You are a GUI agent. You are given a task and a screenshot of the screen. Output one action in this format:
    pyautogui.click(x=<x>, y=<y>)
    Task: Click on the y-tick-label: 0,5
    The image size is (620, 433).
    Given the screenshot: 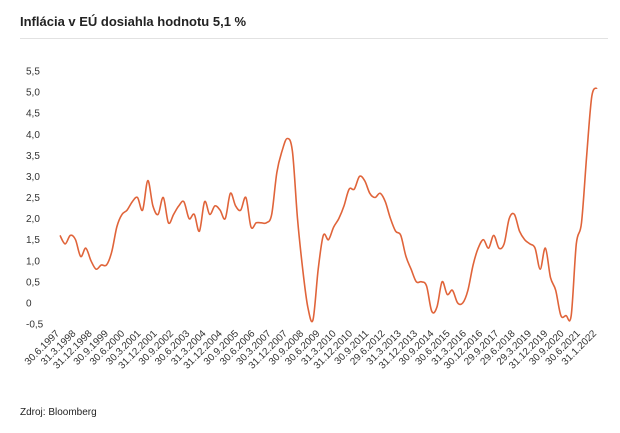 What is the action you would take?
    pyautogui.click(x=33, y=282)
    